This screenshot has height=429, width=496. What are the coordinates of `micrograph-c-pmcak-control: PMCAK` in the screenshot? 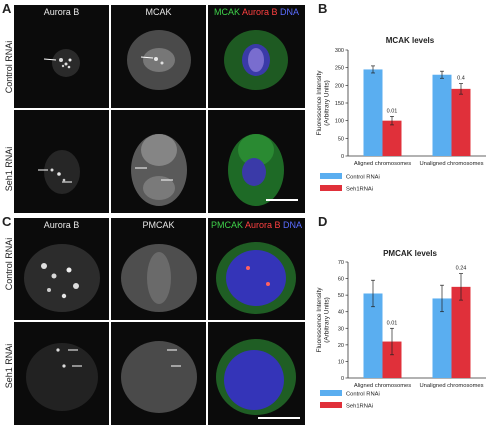 It's located at (158, 269).